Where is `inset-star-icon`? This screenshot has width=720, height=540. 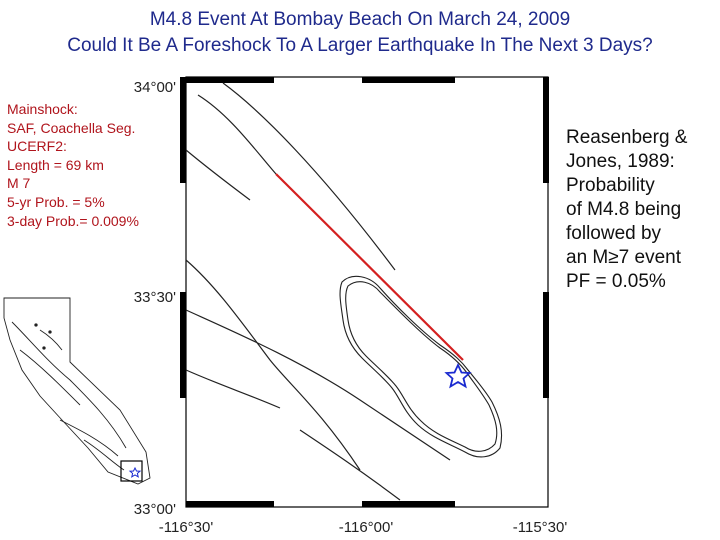 inset-star-icon is located at coordinates (135, 472).